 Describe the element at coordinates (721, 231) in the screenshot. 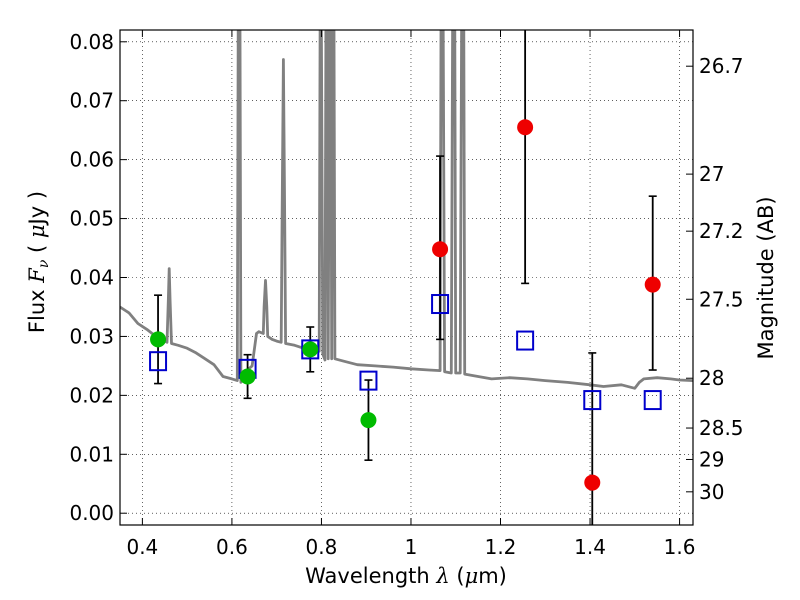

I see `magnitude-tick-label: 27.2` at that location.